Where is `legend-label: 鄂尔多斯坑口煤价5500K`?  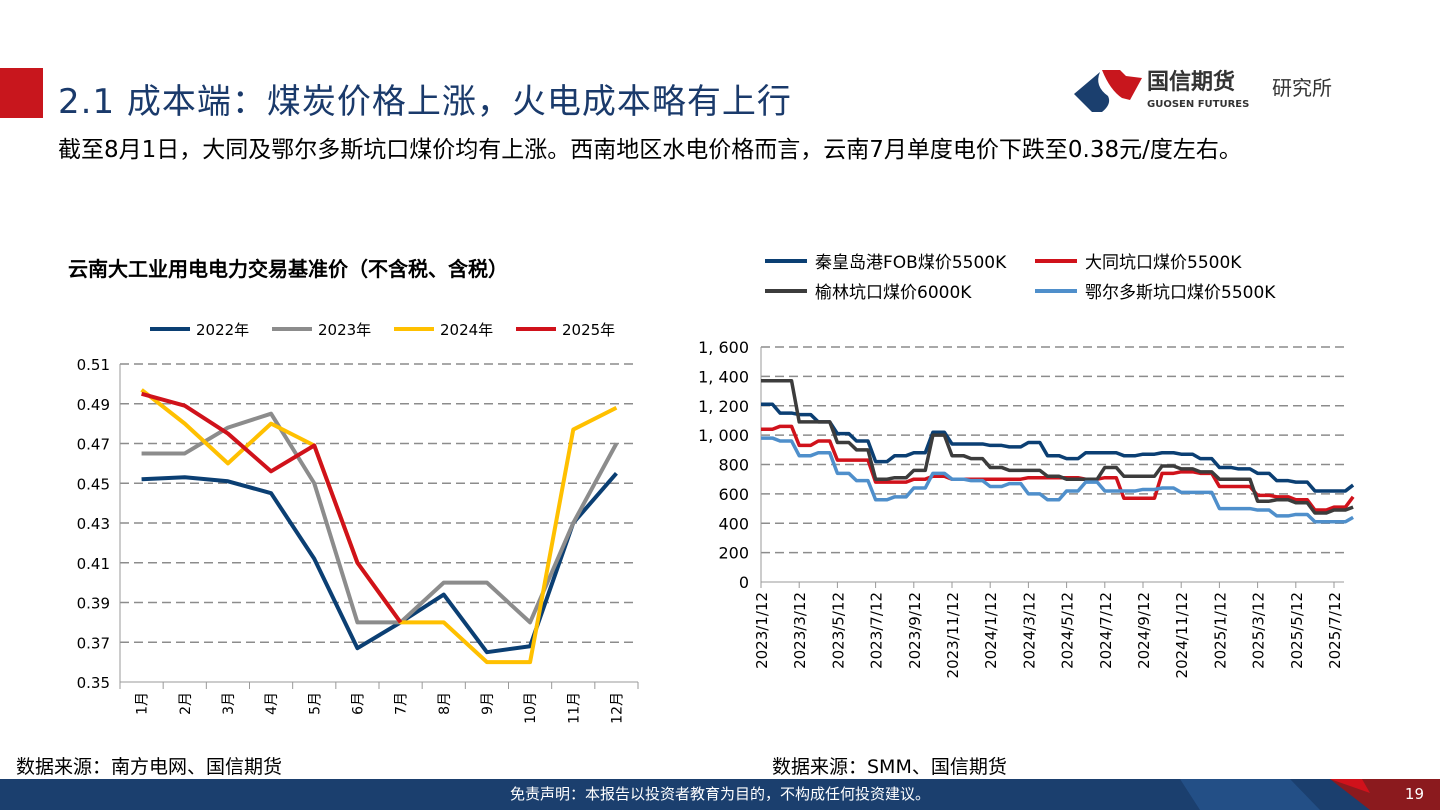
legend-label: 鄂尔多斯坑口煤价5500K is located at coordinates (1180, 293).